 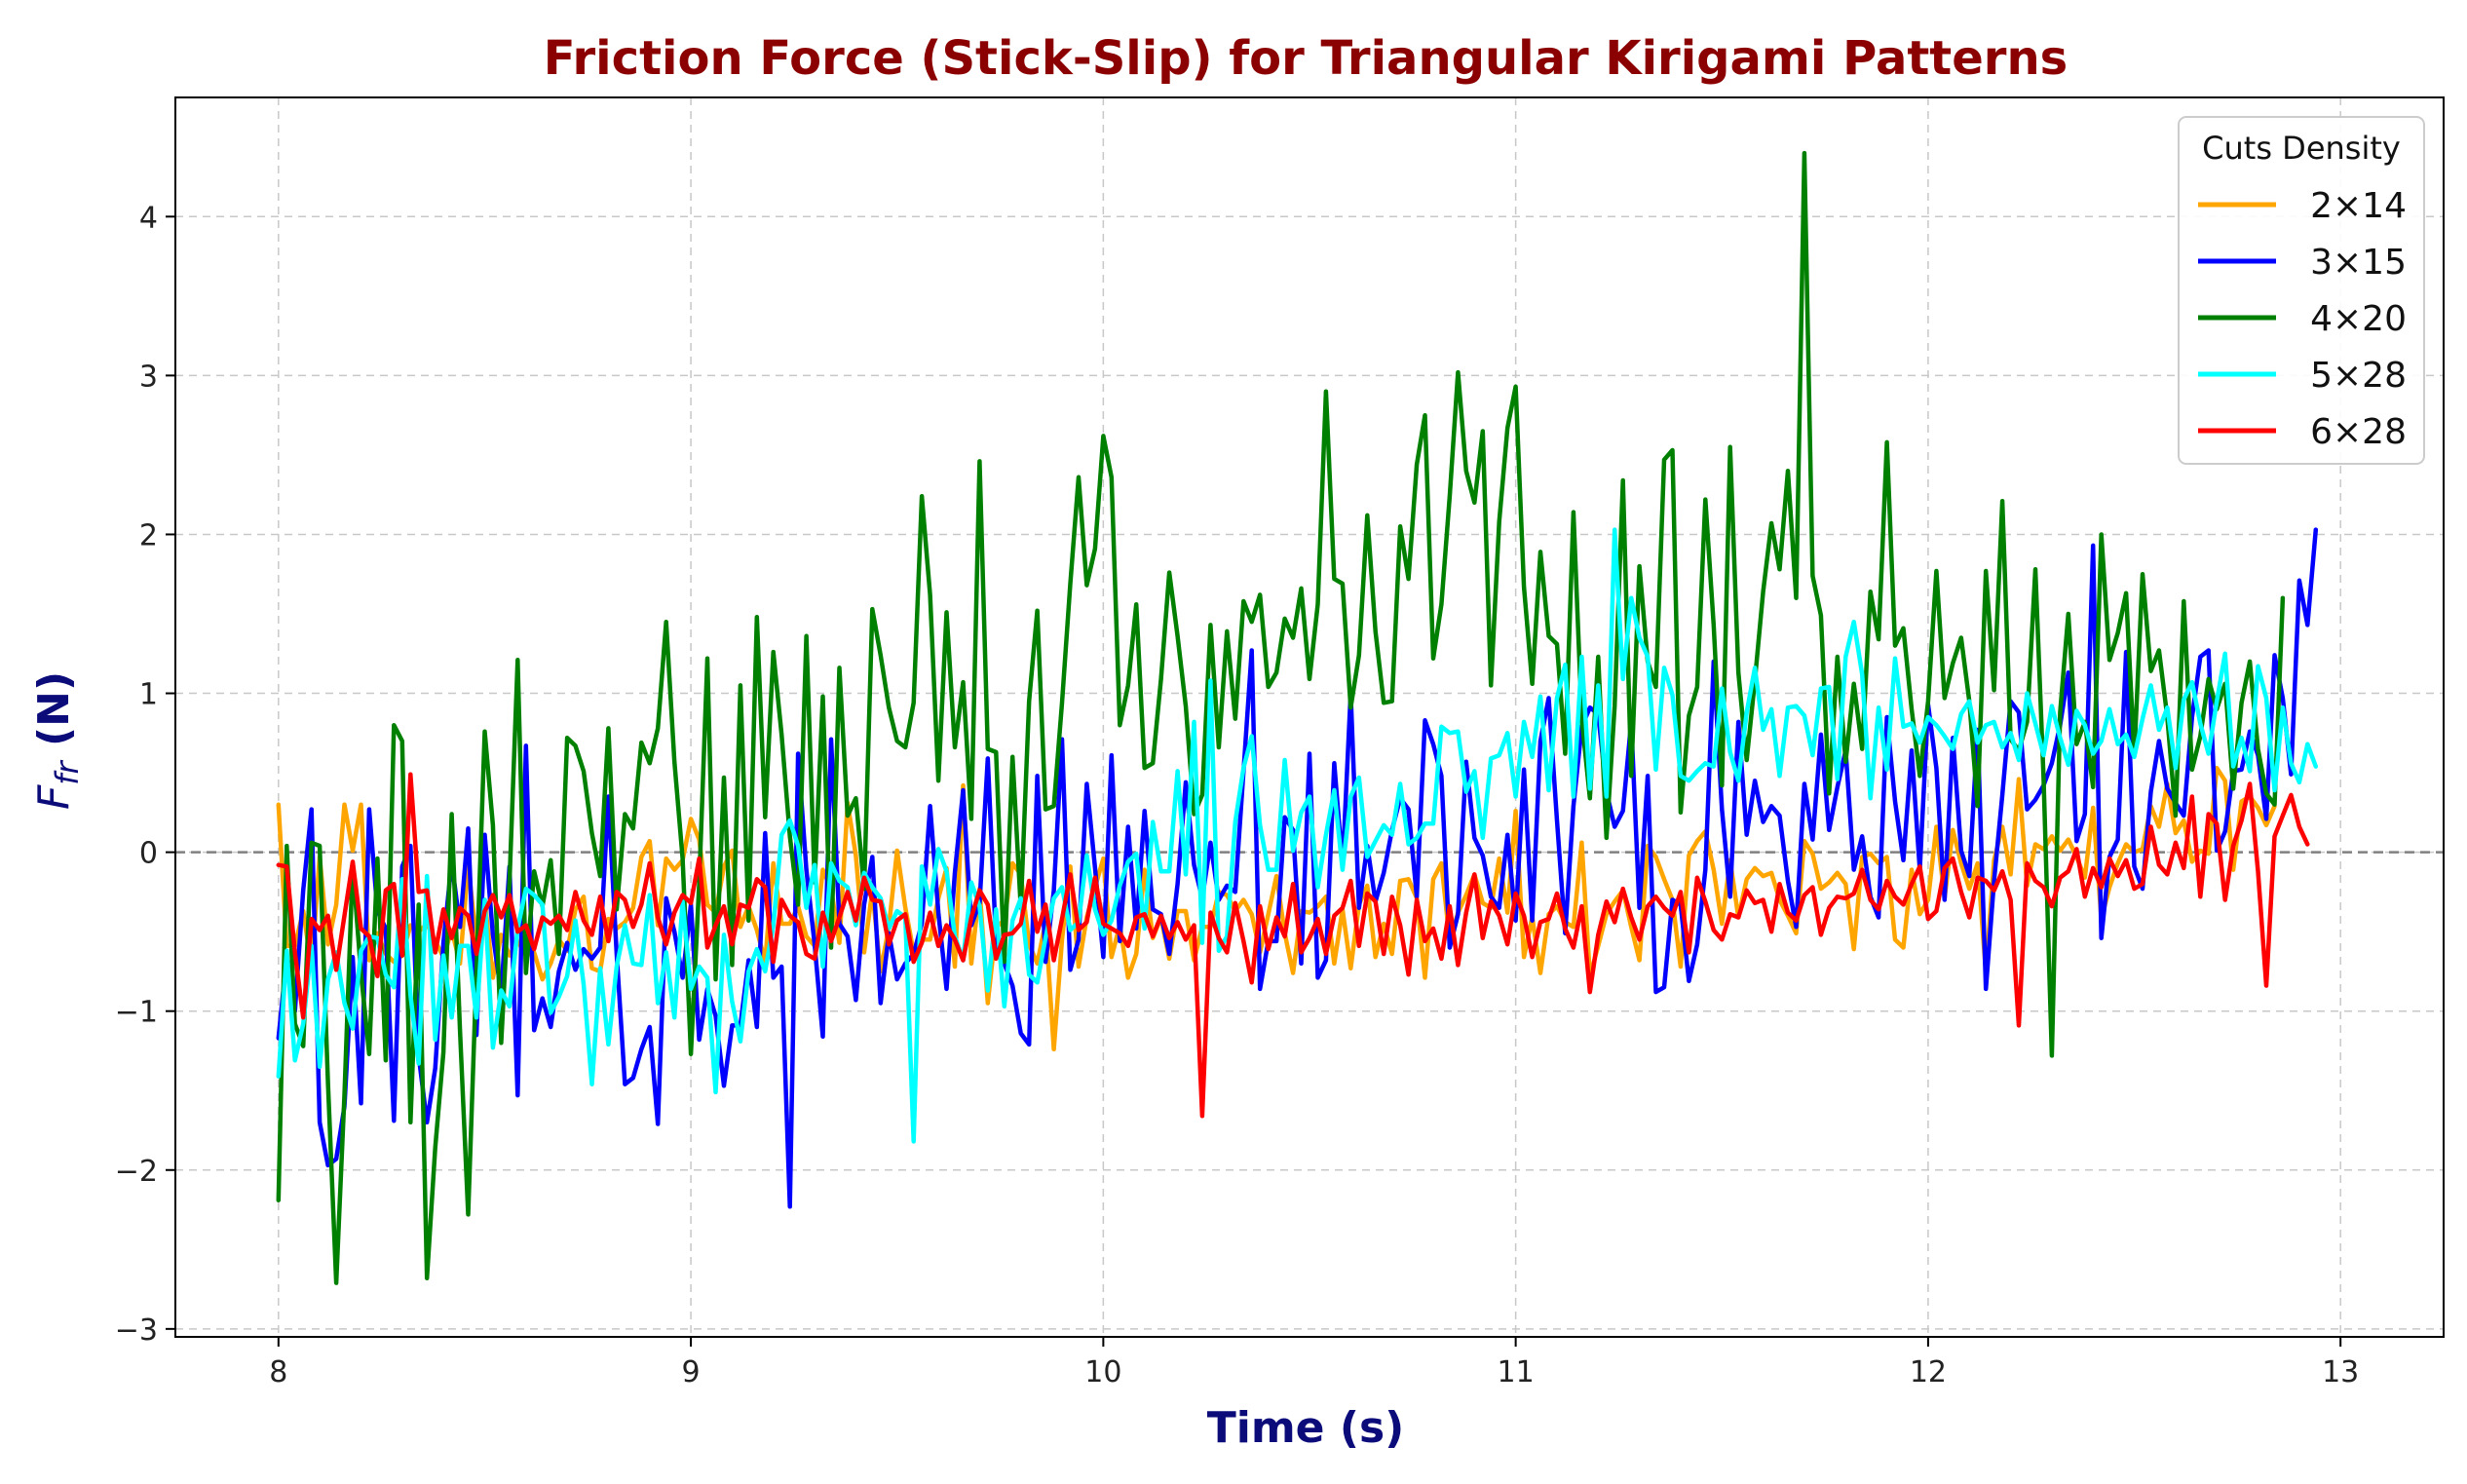 I want to click on legend-items: 2×14 3×15 4×20 5×28 6×28, so click(x=2303, y=319).